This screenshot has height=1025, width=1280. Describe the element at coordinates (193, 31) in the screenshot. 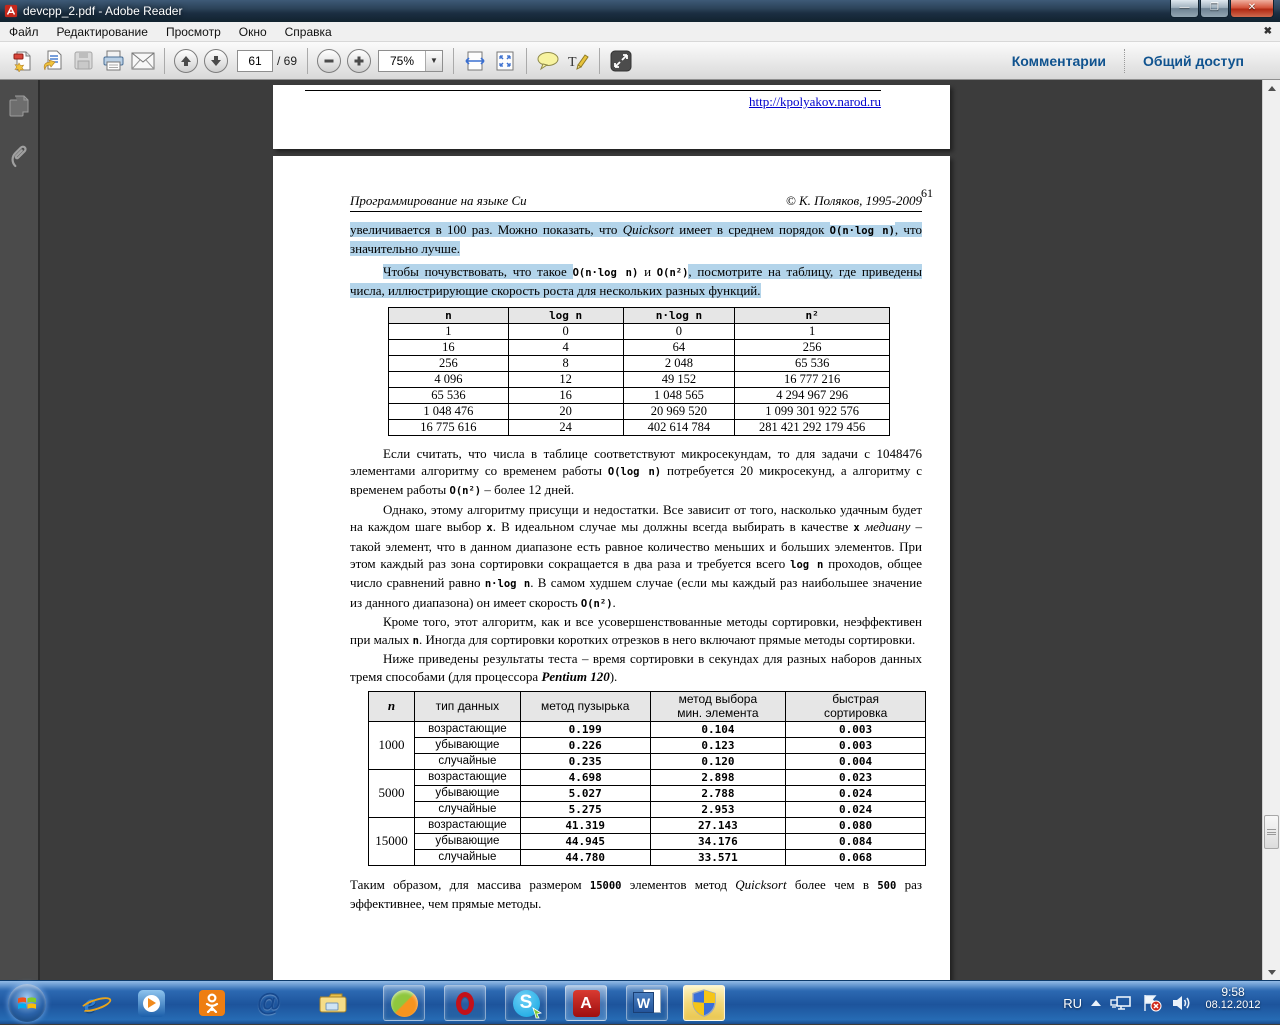

I see `menu-item-view: Просмотр` at that location.